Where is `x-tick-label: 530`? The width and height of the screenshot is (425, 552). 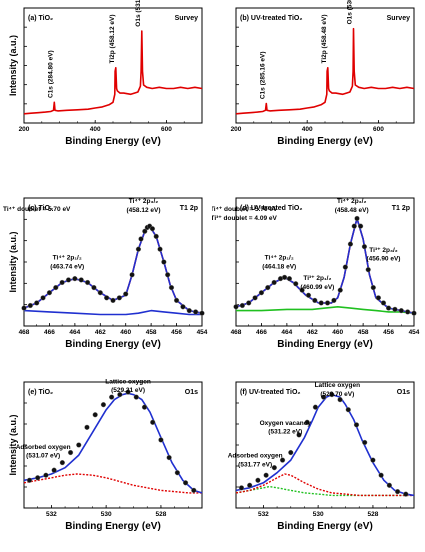 x-tick-label: 530 is located at coordinates (318, 514).